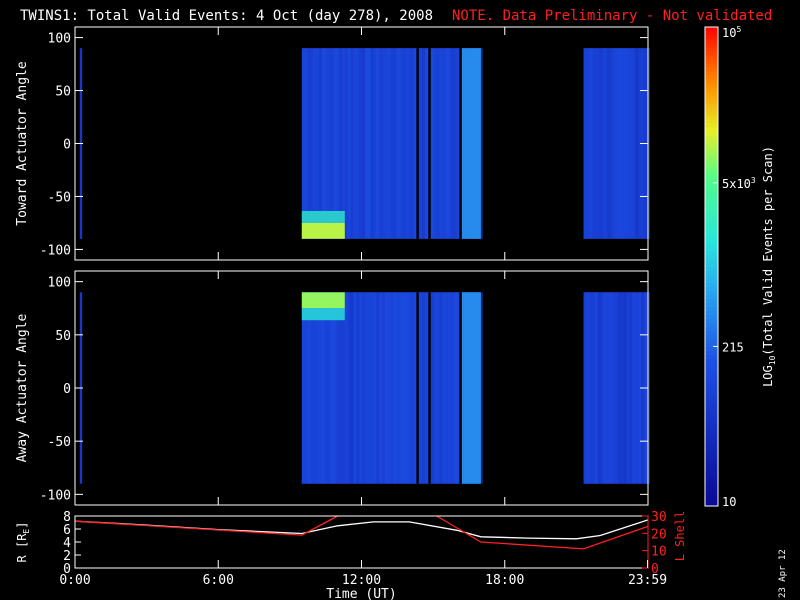 This screenshot has width=800, height=600. Describe the element at coordinates (55, 250) in the screenshot. I see `y-tick-label: -100` at that location.